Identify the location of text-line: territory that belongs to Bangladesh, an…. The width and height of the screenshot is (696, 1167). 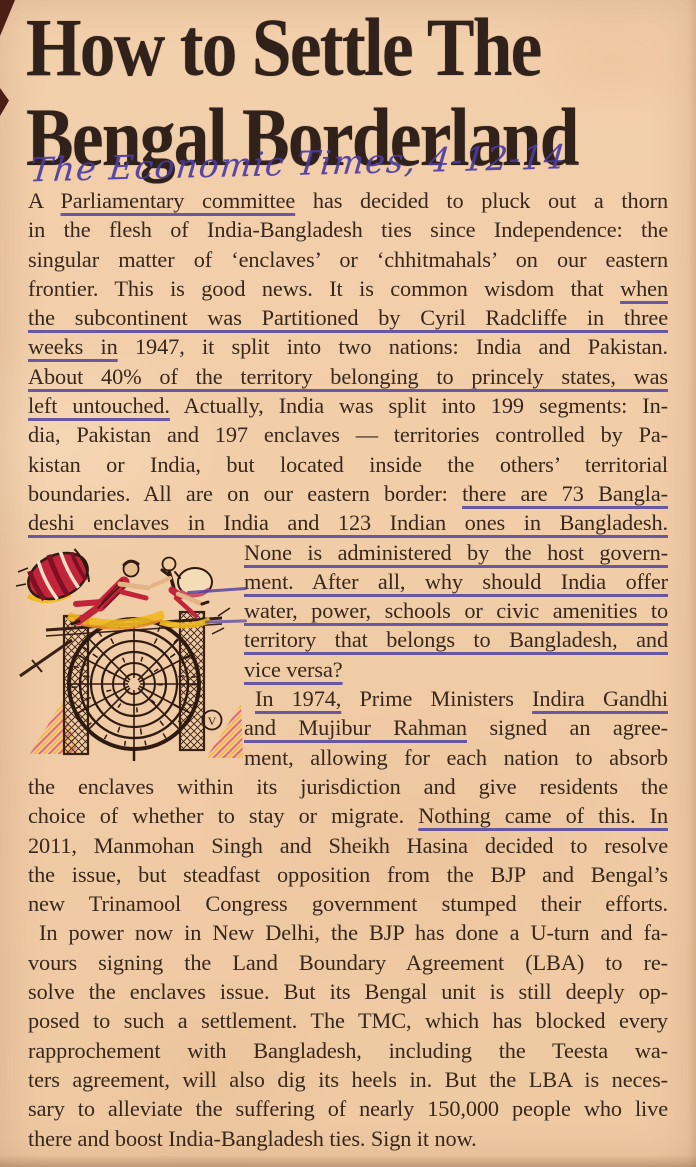
(456, 640).